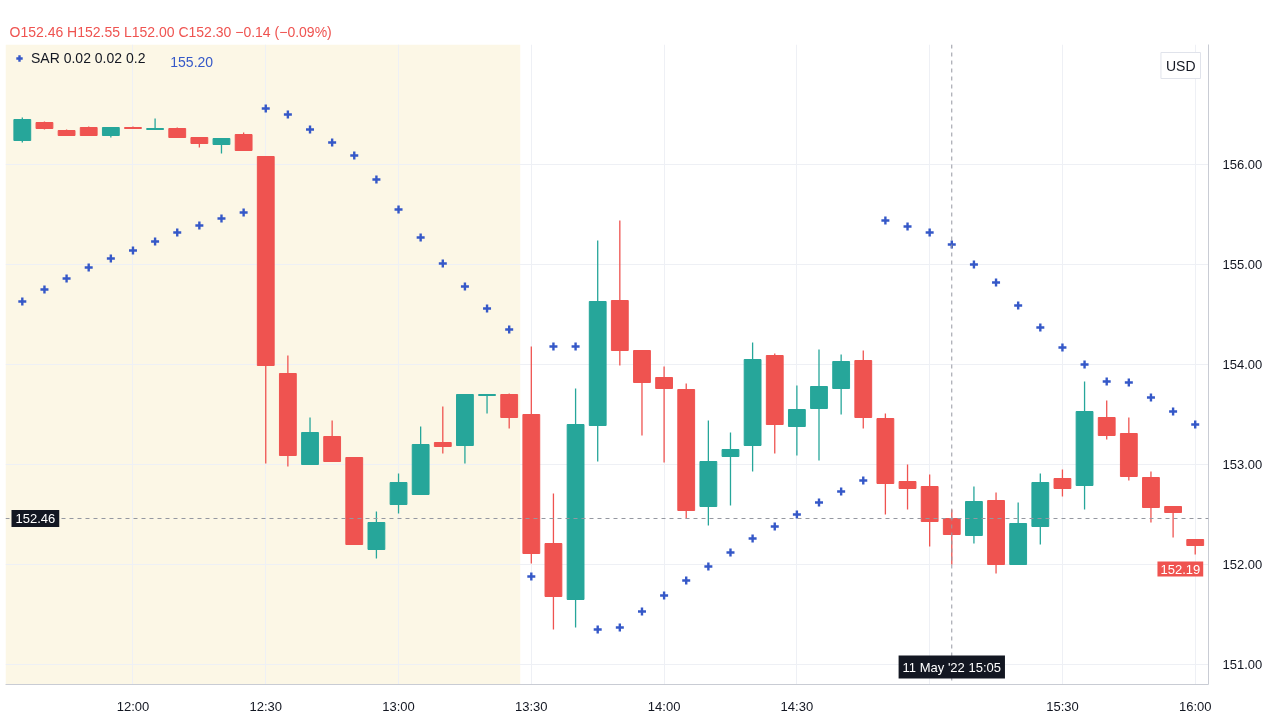 This screenshot has width=1280, height=720. I want to click on x-tick-label: 12:00, so click(133, 706).